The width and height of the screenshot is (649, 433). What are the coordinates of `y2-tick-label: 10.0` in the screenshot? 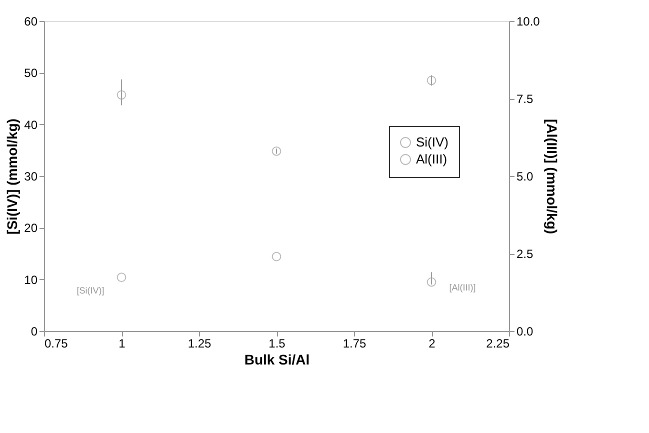 It's located at (528, 21).